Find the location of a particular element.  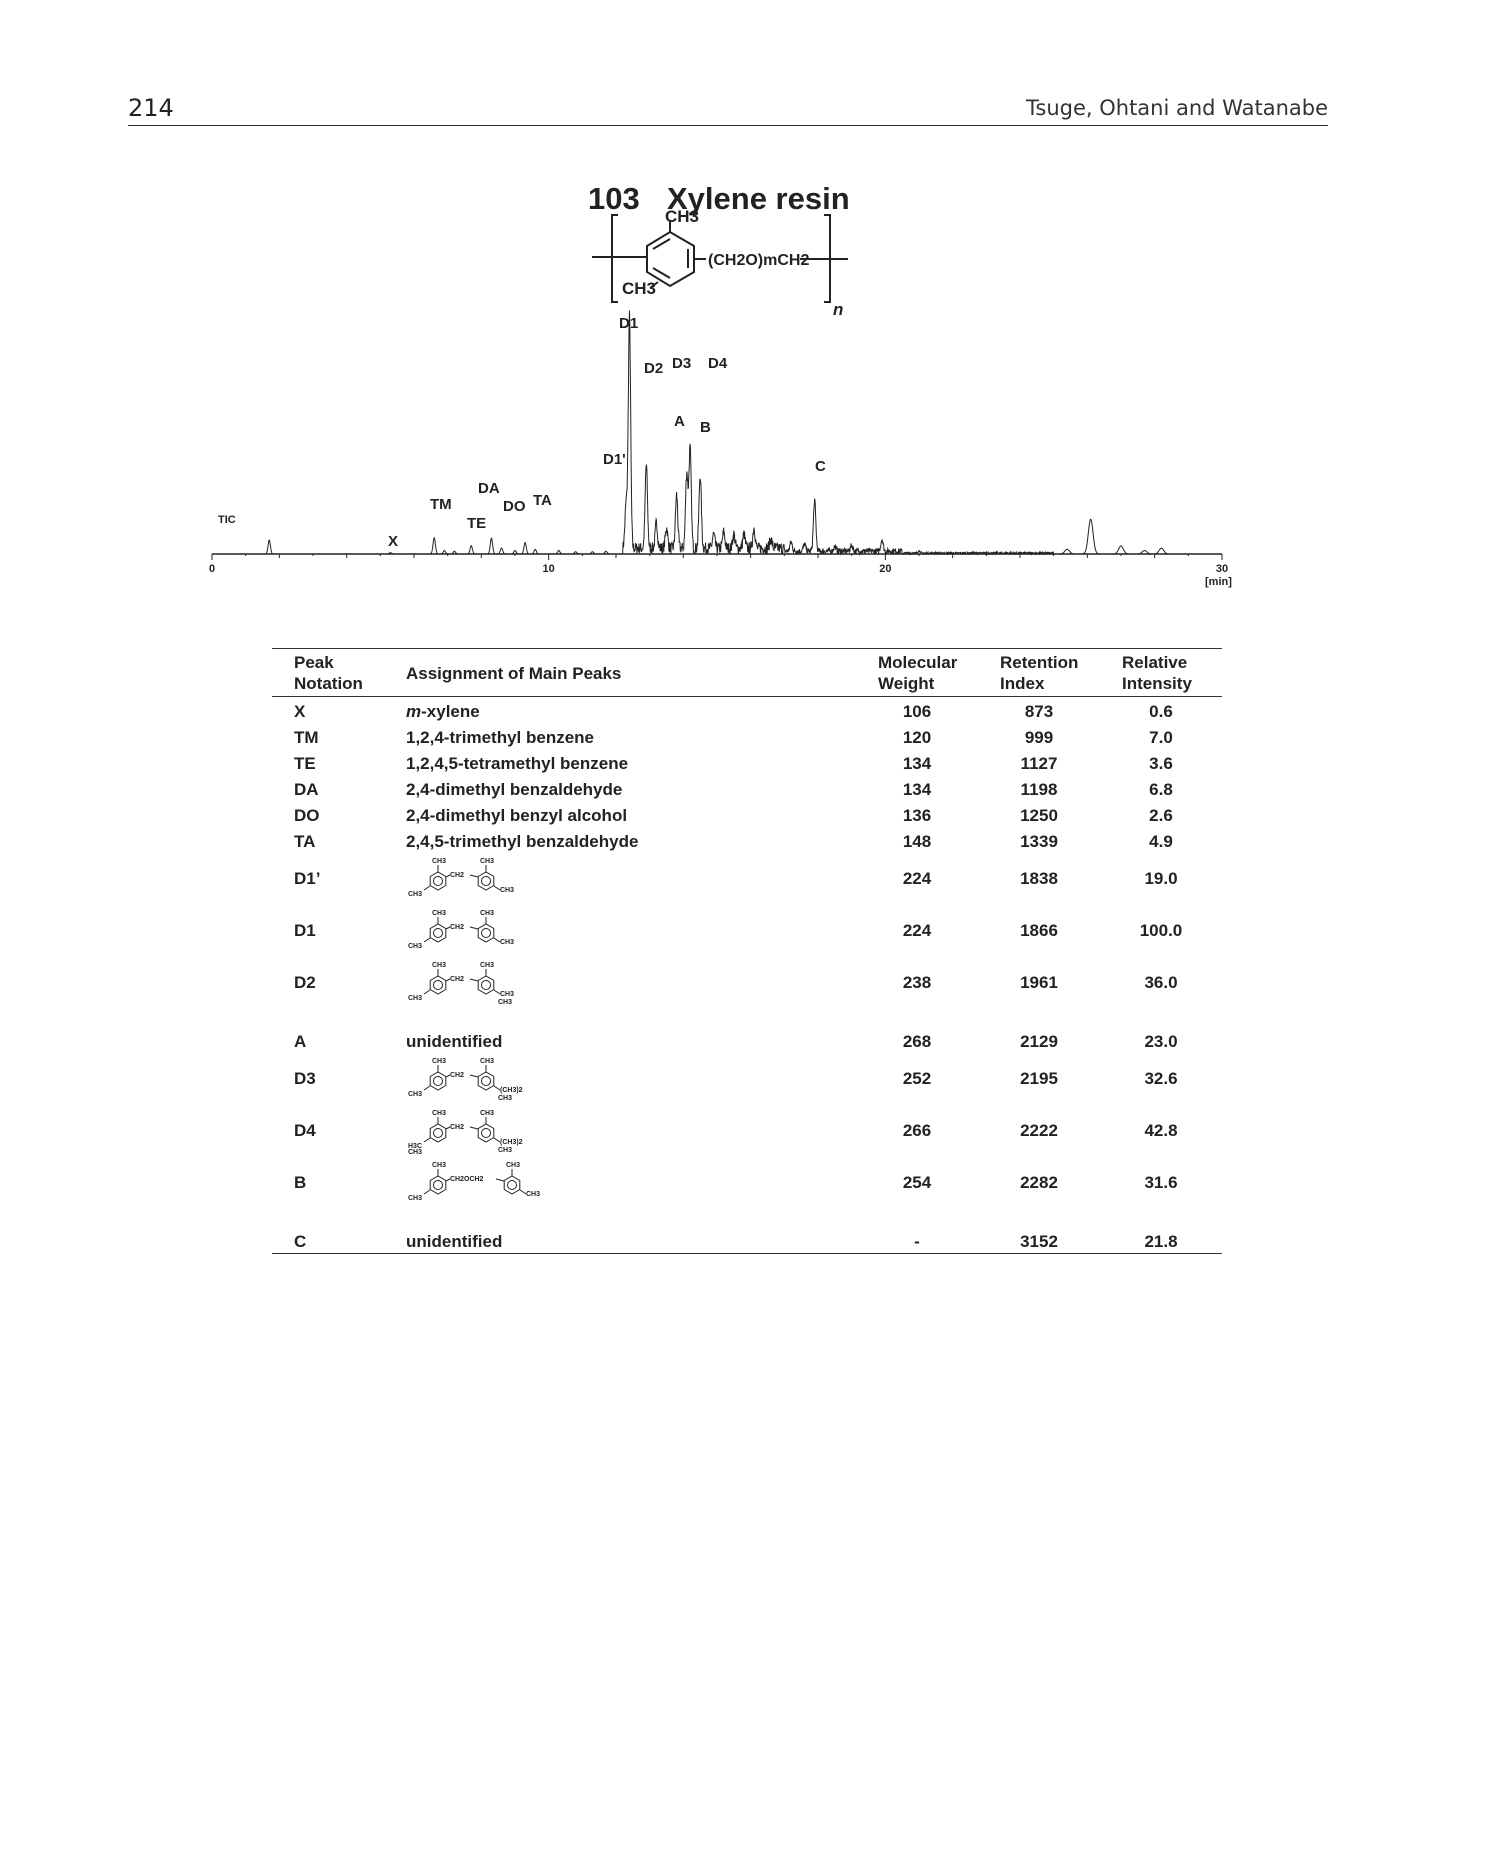

cell-retention-index: 1250 is located at coordinates (1039, 815).